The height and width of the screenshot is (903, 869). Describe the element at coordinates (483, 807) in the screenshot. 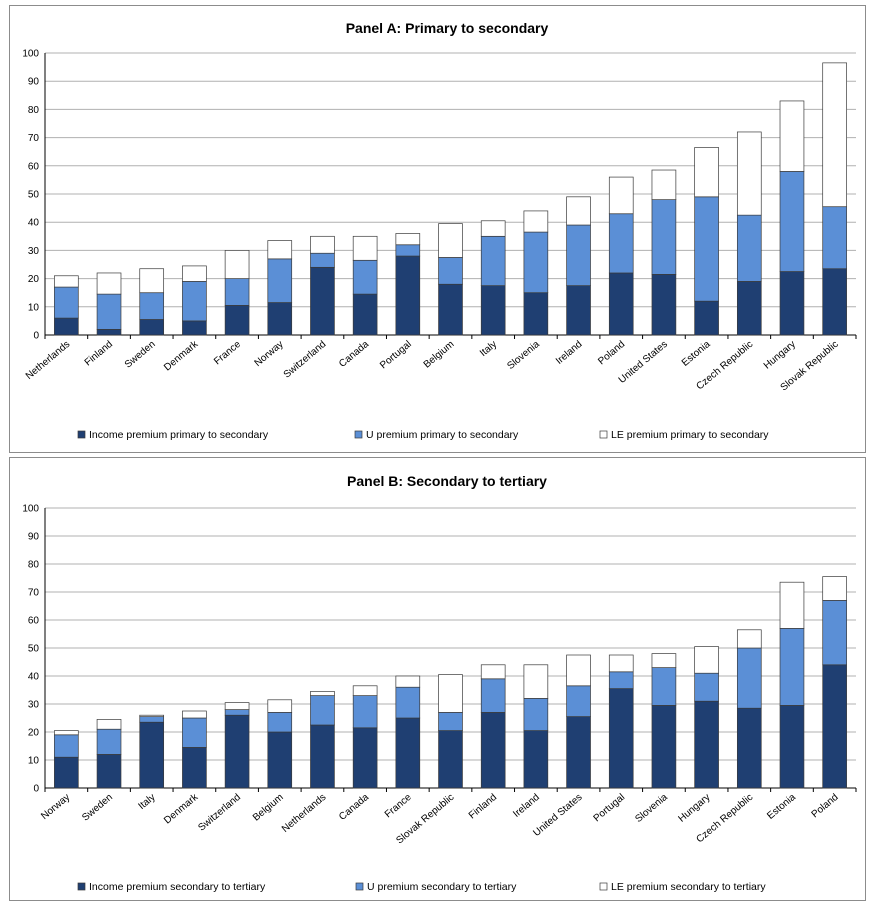

I see `x-category-label: Finland` at that location.